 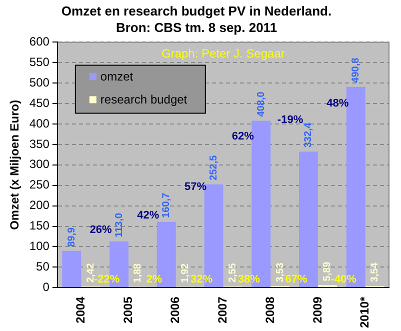 I want to click on annotation: 42%, so click(x=148, y=216).